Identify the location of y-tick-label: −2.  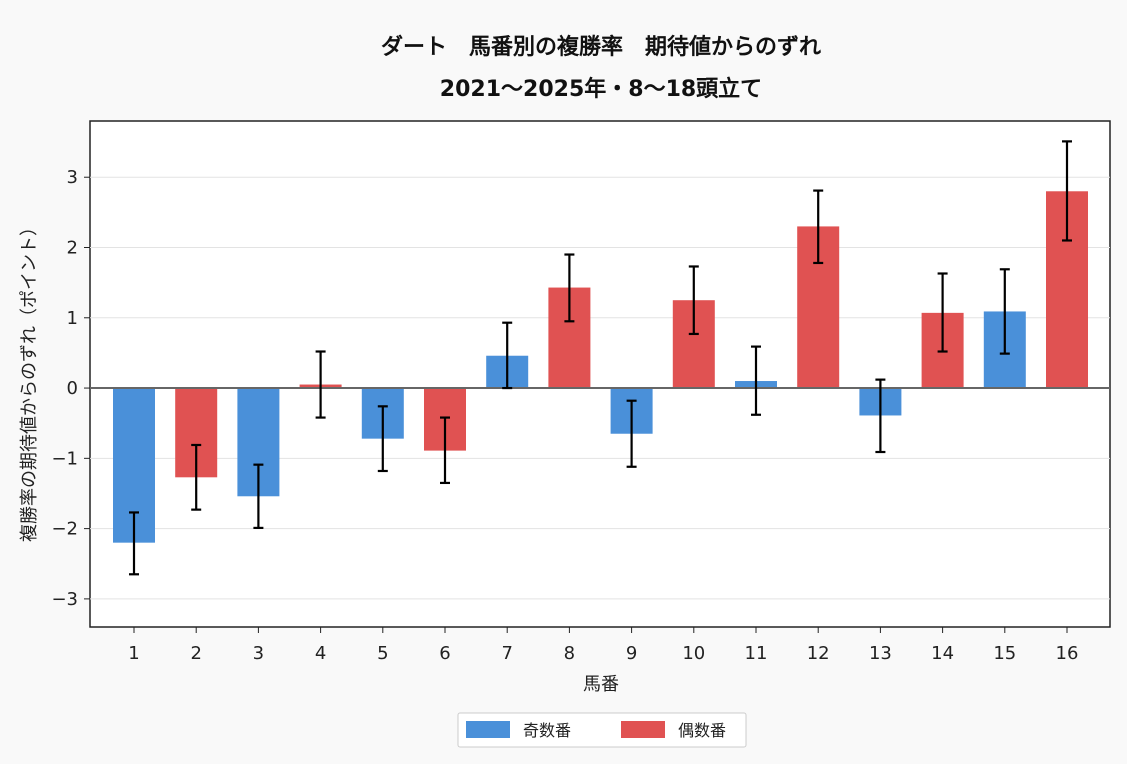
(64, 529).